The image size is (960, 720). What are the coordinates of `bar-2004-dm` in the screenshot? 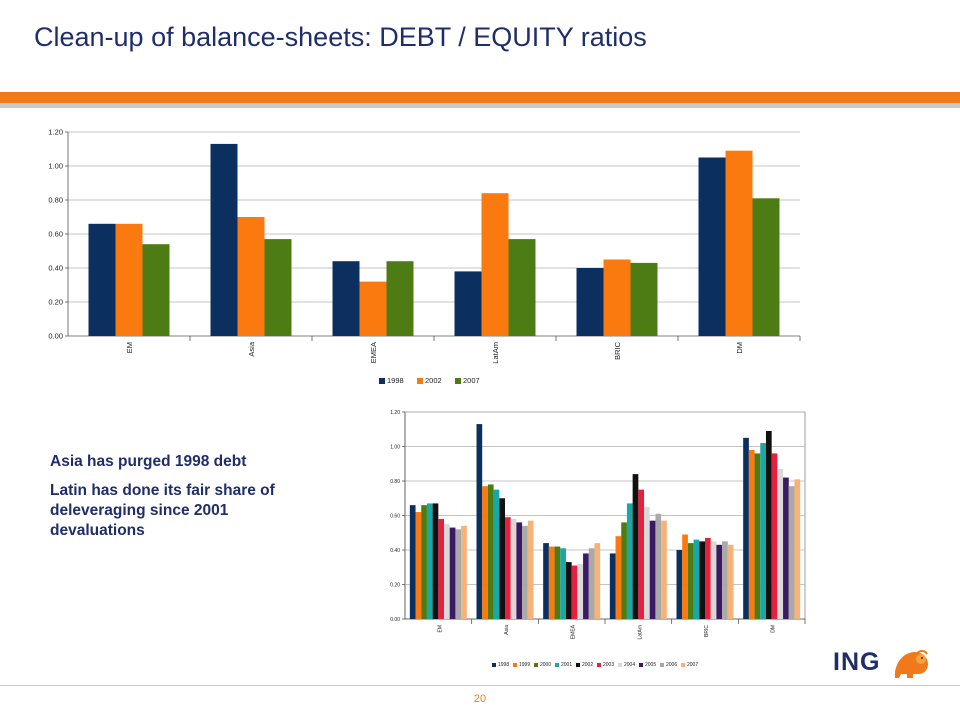 It's located at (780, 543).